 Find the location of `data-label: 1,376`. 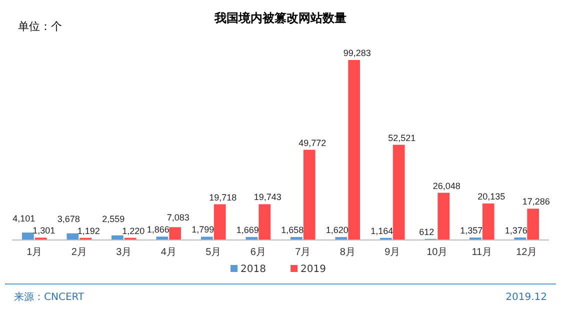

data-label: 1,376 is located at coordinates (516, 231).